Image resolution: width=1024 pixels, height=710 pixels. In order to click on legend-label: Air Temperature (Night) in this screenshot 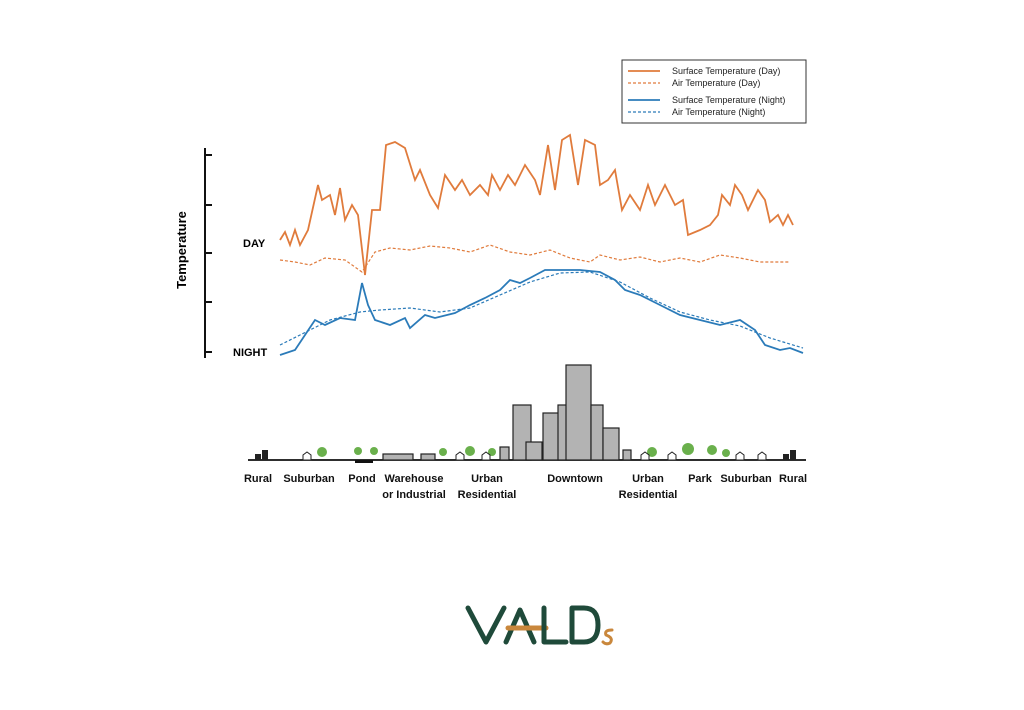, I will do `click(718, 112)`.